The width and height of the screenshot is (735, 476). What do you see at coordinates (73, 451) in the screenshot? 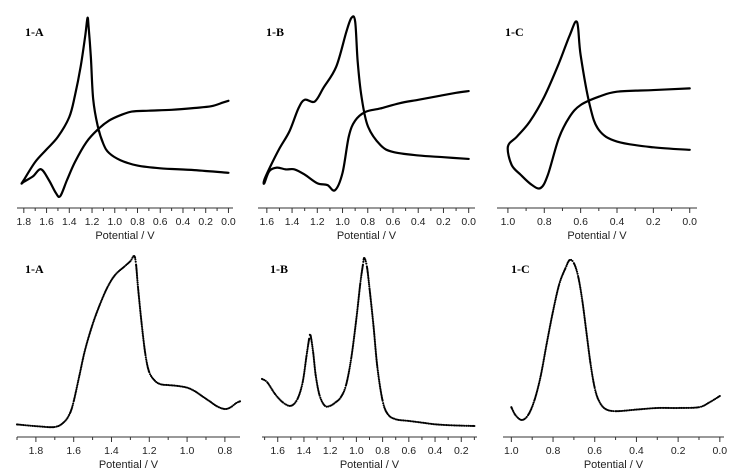
I see `x-tick-label: 1.6` at bounding box center [73, 451].